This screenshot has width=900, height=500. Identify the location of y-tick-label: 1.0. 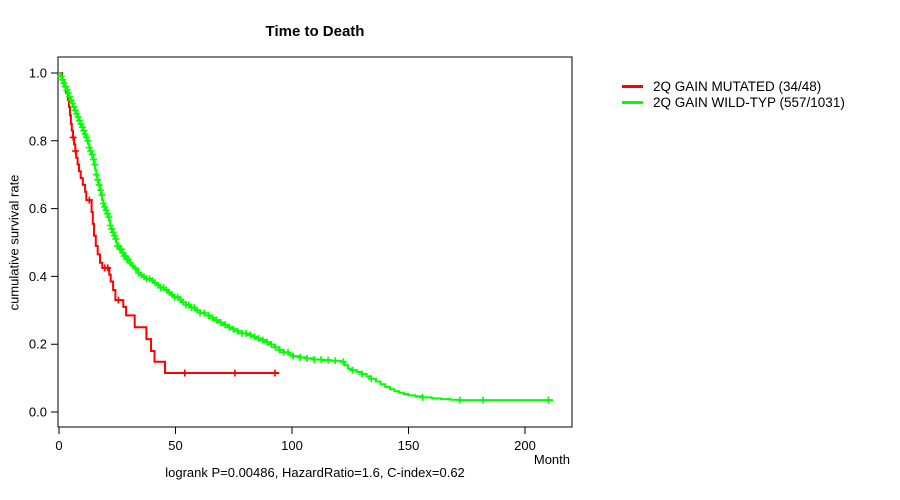
(38, 73).